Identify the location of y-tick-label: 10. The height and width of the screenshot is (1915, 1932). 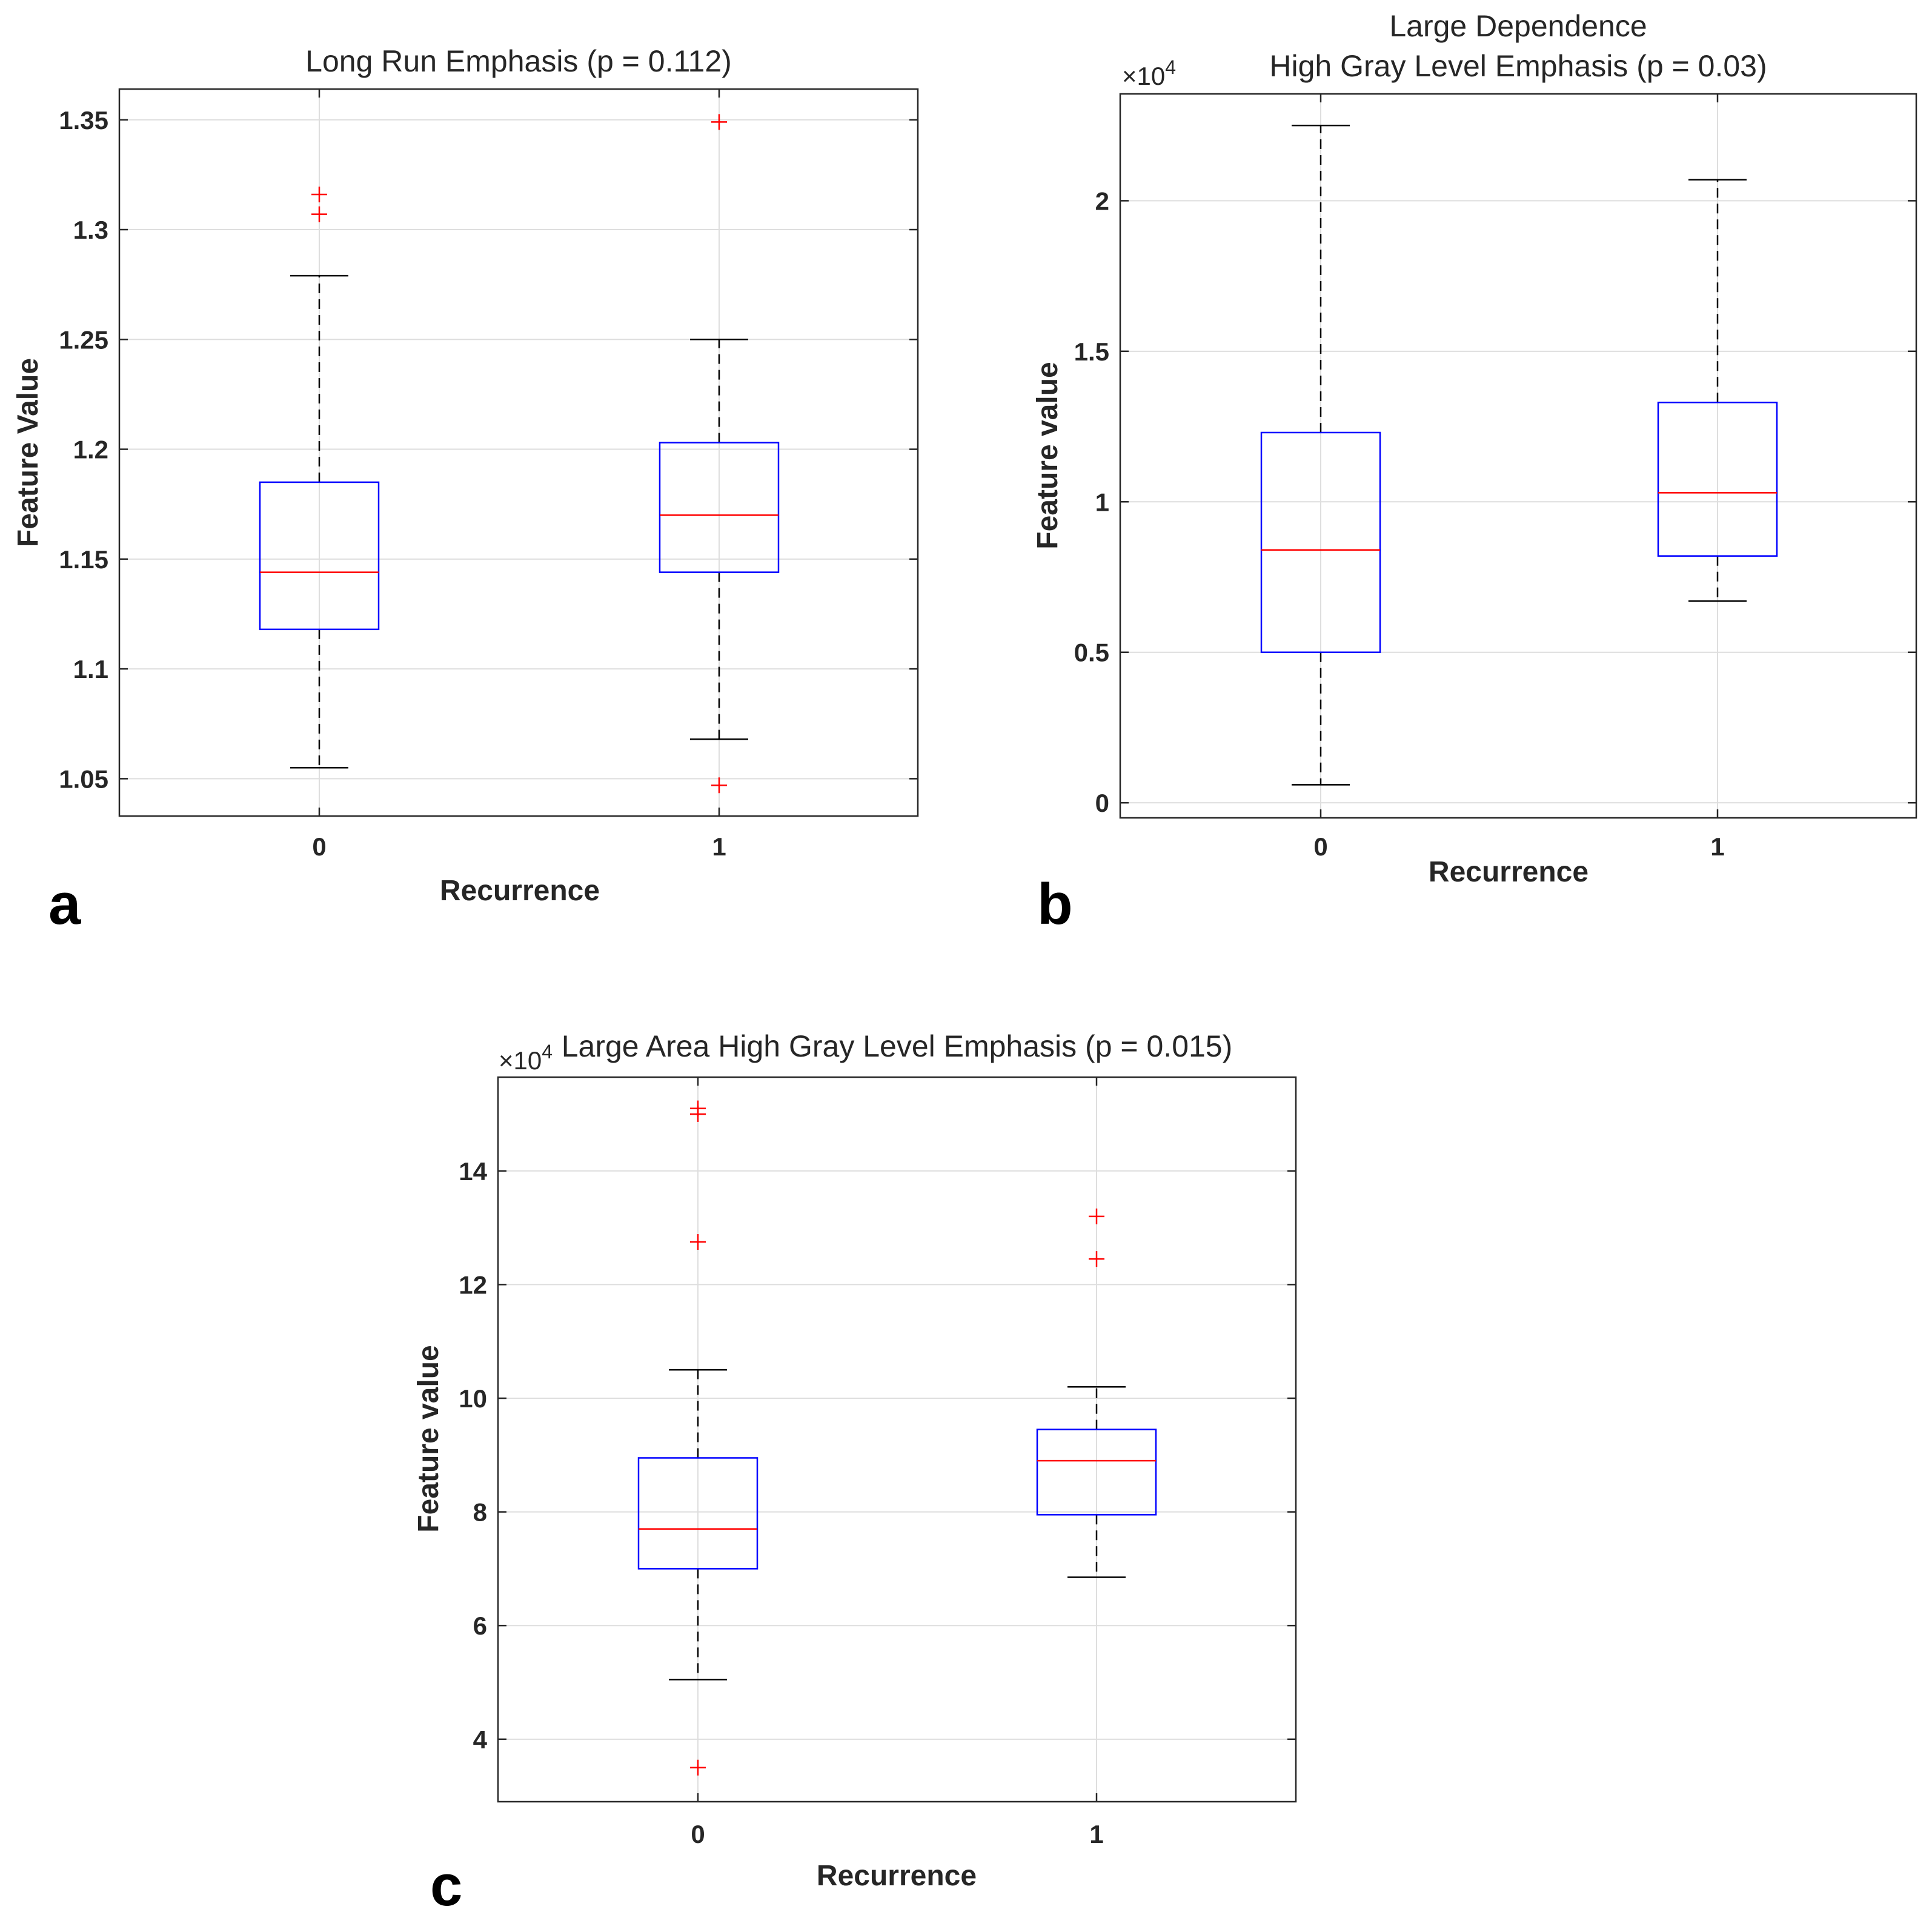
(473, 1399).